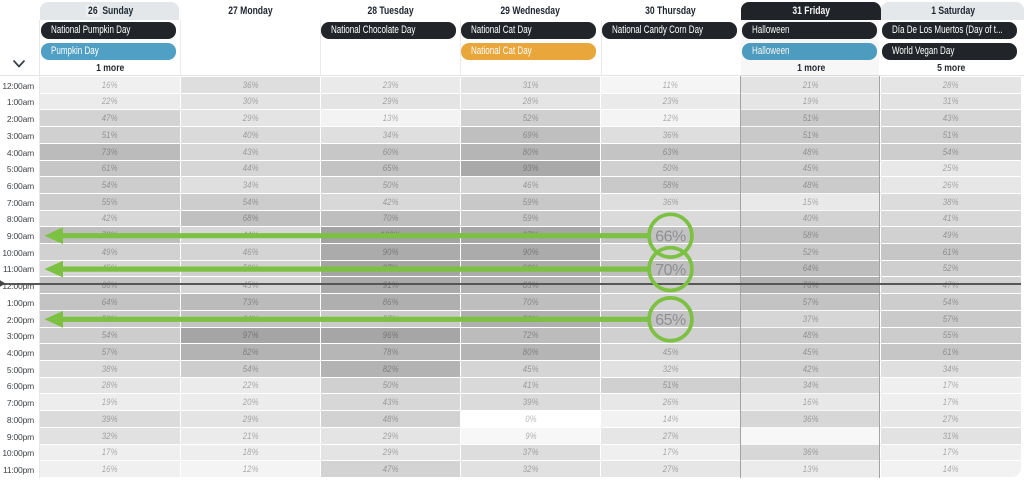 The width and height of the screenshot is (1024, 484). What do you see at coordinates (670, 320) in the screenshot?
I see `svg-text: 65%` at bounding box center [670, 320].